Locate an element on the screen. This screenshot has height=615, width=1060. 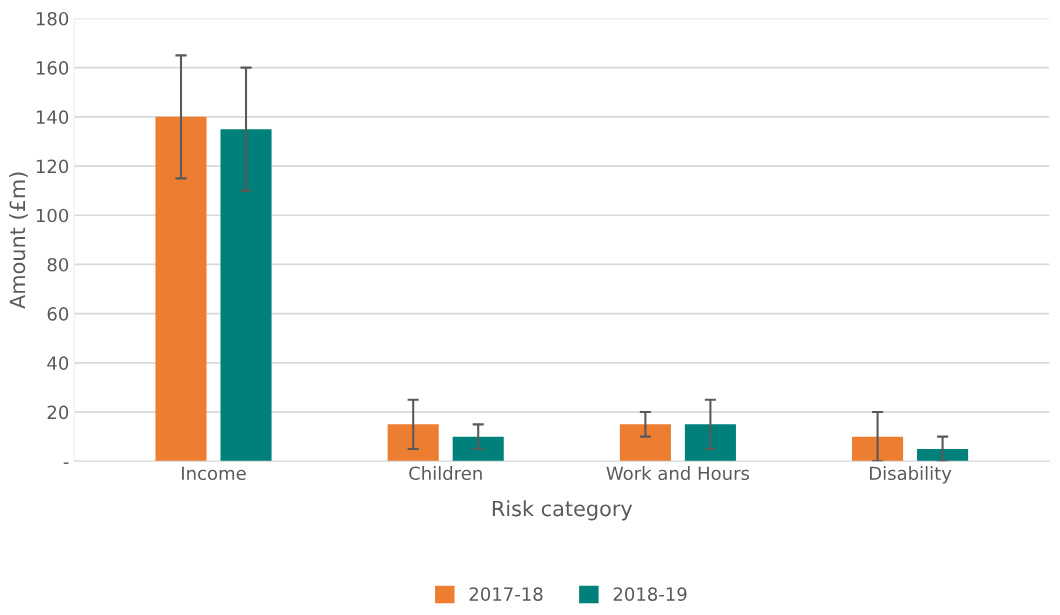
y-axis-title: Amount (£m) is located at coordinates (18, 240).